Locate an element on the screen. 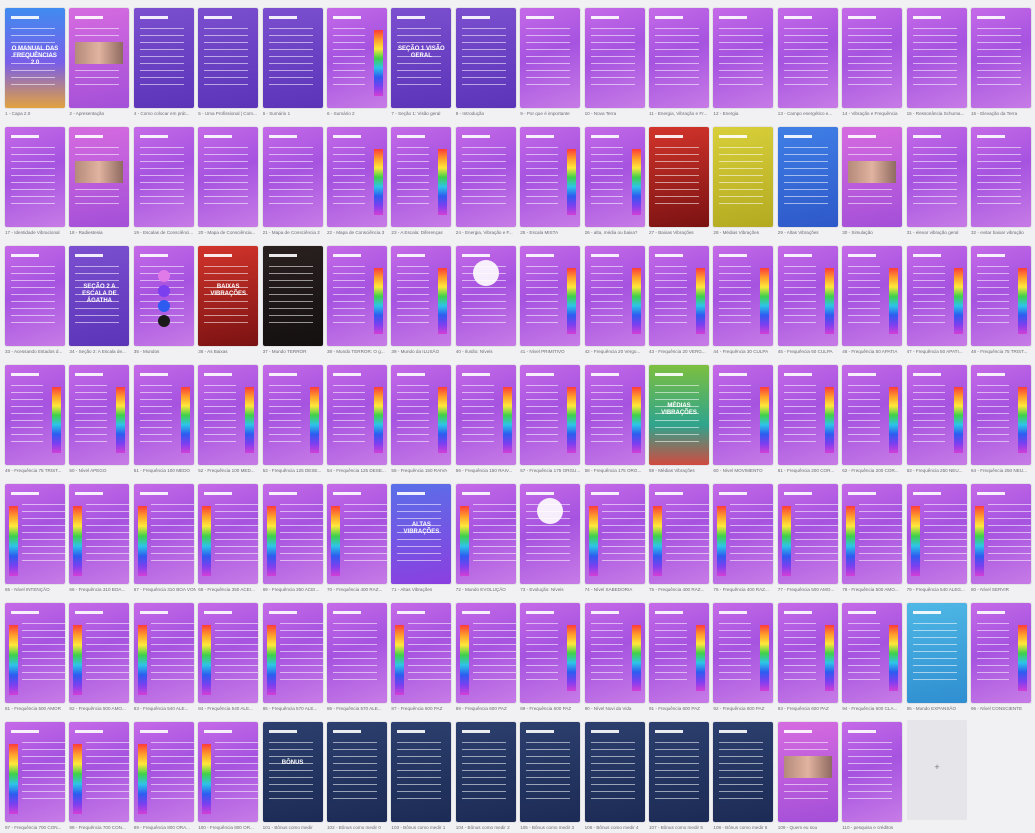  slide-caption: 109 - Quem eu sou is located at coordinates (797, 827).